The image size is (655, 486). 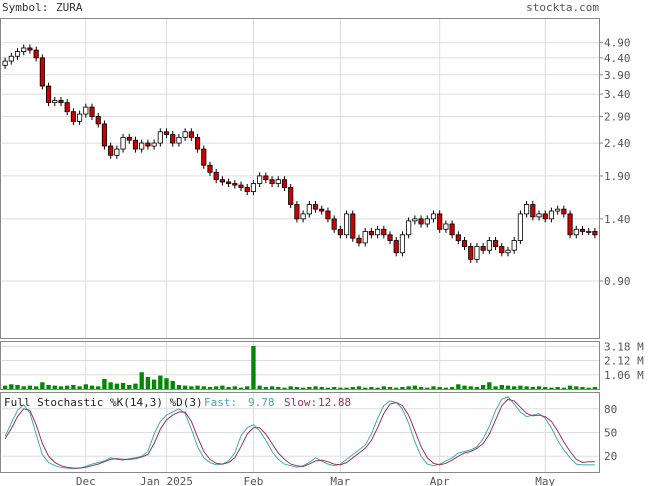 What do you see at coordinates (617, 43) in the screenshot?
I see `price-tick-label: 4.90` at bounding box center [617, 43].